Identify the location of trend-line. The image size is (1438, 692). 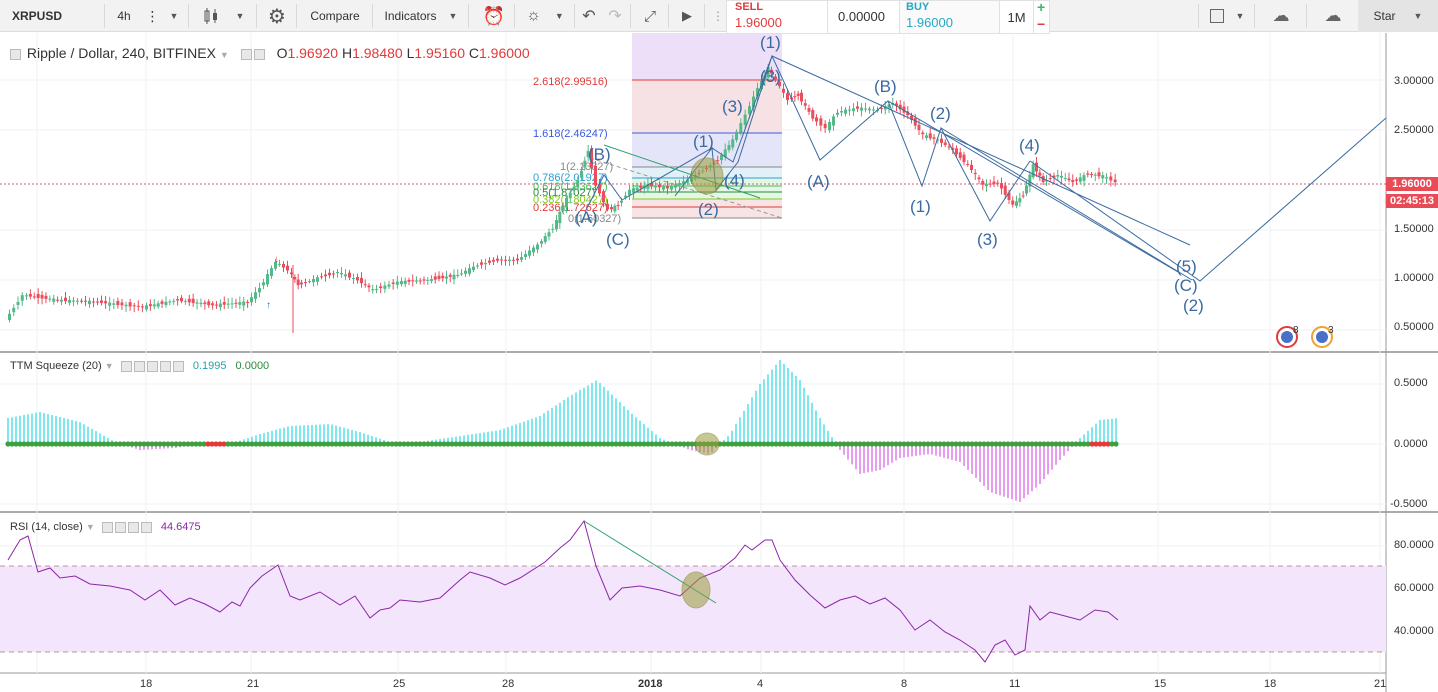
(682, 171).